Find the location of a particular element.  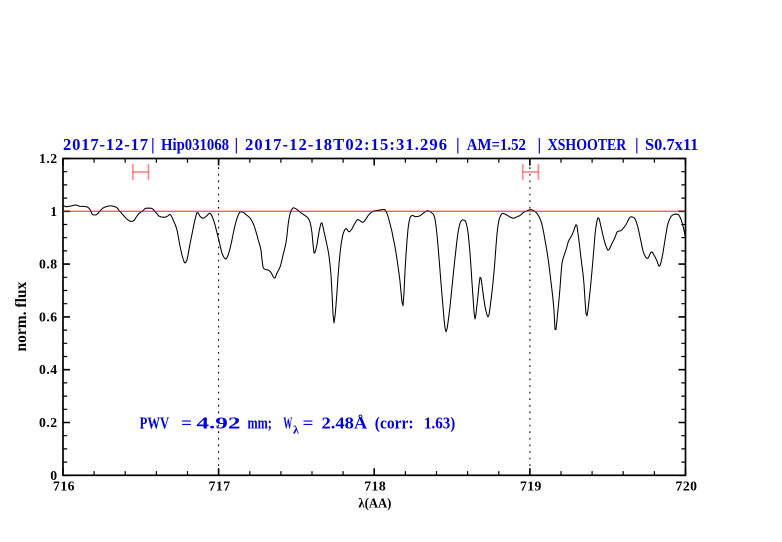

svg-text: 716 is located at coordinates (64, 486).